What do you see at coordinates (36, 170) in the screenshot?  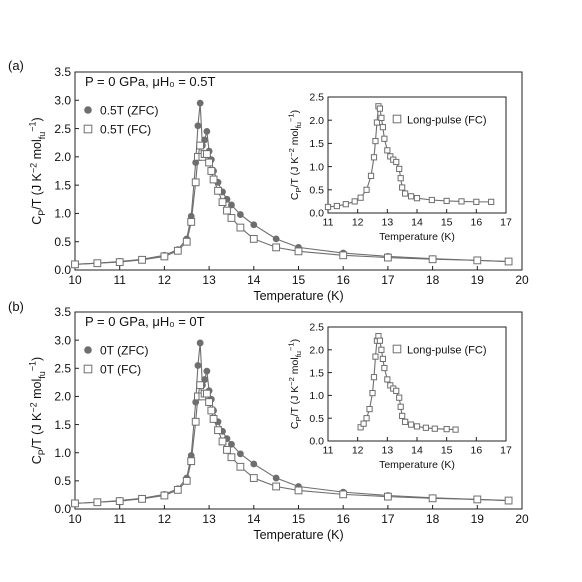 I see `panel-a-y-axis-title: CP/T (J K−2 molfu−1)` at bounding box center [36, 170].